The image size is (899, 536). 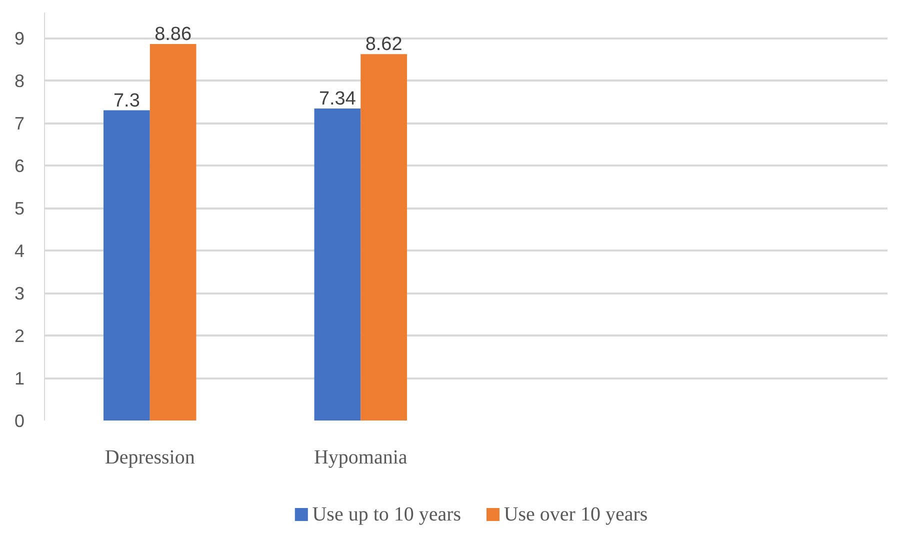 What do you see at coordinates (19, 208) in the screenshot?
I see `y-tick-label: 5` at bounding box center [19, 208].